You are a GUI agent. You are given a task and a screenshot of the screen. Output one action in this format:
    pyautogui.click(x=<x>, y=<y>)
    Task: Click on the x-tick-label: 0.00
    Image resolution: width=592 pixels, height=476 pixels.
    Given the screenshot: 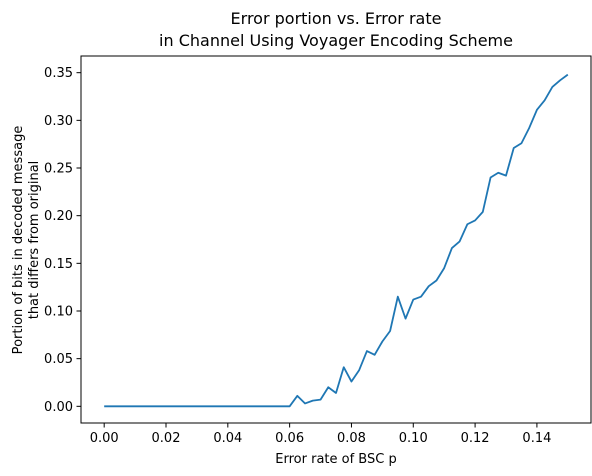 What is the action you would take?
    pyautogui.click(x=104, y=438)
    